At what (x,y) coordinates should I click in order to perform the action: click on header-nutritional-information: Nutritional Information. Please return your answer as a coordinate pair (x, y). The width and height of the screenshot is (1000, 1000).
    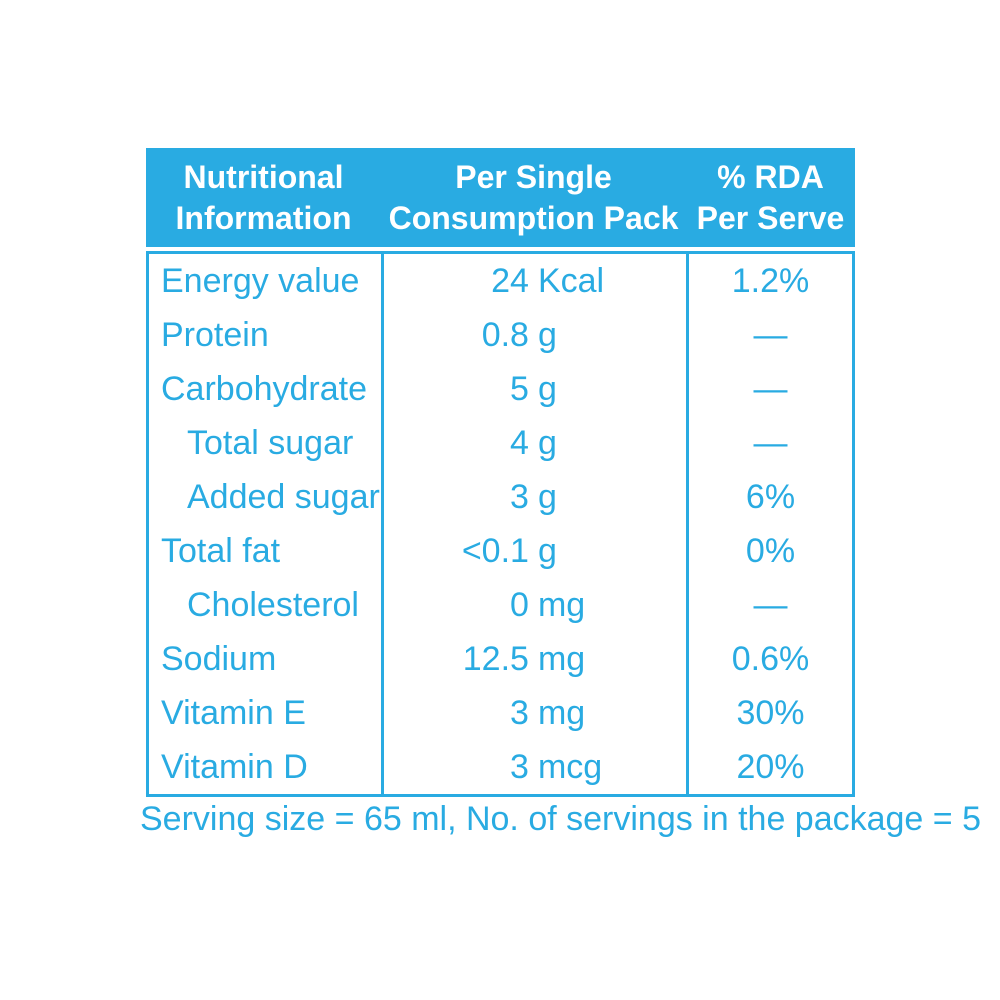
    Looking at the image, I should click on (263, 198).